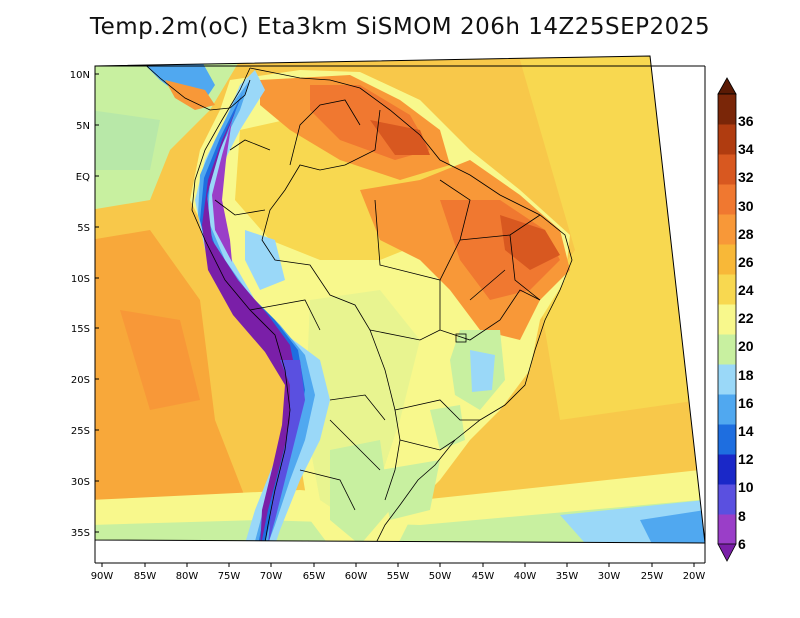  What do you see at coordinates (80, 482) in the screenshot?
I see `lat-label: 30S` at bounding box center [80, 482].